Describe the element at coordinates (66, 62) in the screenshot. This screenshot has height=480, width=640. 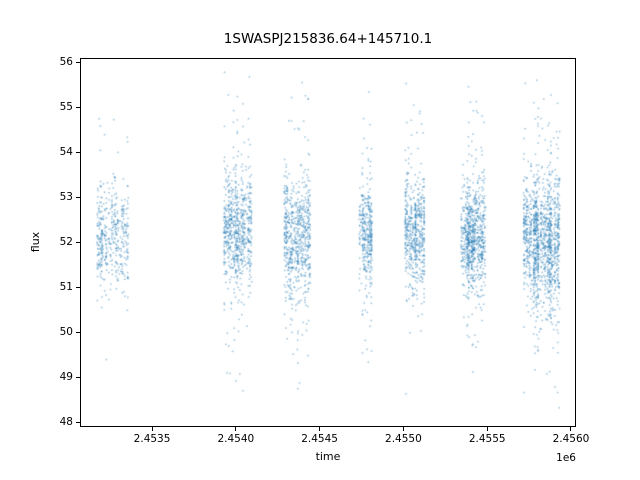
I see `y-tick-label: 56` at that location.